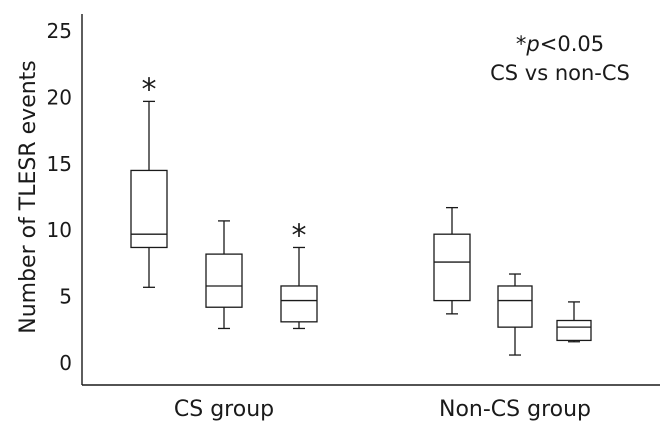  What do you see at coordinates (59, 97) in the screenshot?
I see `y-tick-label: 20` at bounding box center [59, 97].